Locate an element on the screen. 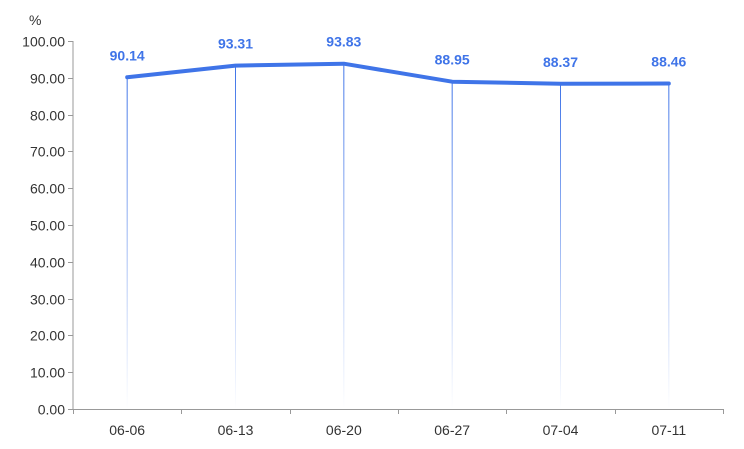  series-line is located at coordinates (398, 73).